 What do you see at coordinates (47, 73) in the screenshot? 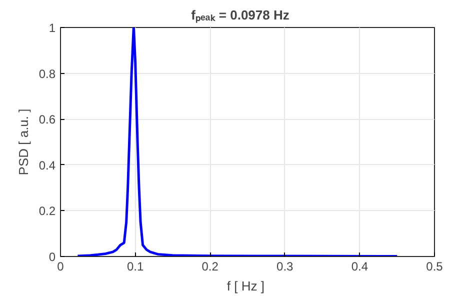
I see `y-tick-label: 0.8` at bounding box center [47, 73].